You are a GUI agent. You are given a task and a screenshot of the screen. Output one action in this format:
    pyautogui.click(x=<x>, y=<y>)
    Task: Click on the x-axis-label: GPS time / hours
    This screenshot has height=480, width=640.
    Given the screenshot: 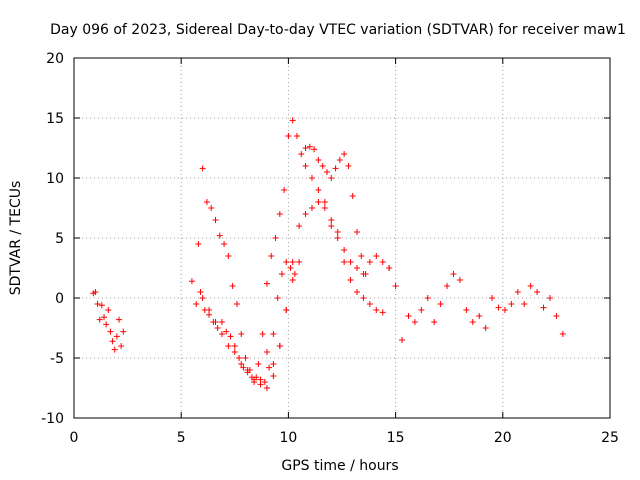 What is the action you would take?
    pyautogui.click(x=339, y=466)
    